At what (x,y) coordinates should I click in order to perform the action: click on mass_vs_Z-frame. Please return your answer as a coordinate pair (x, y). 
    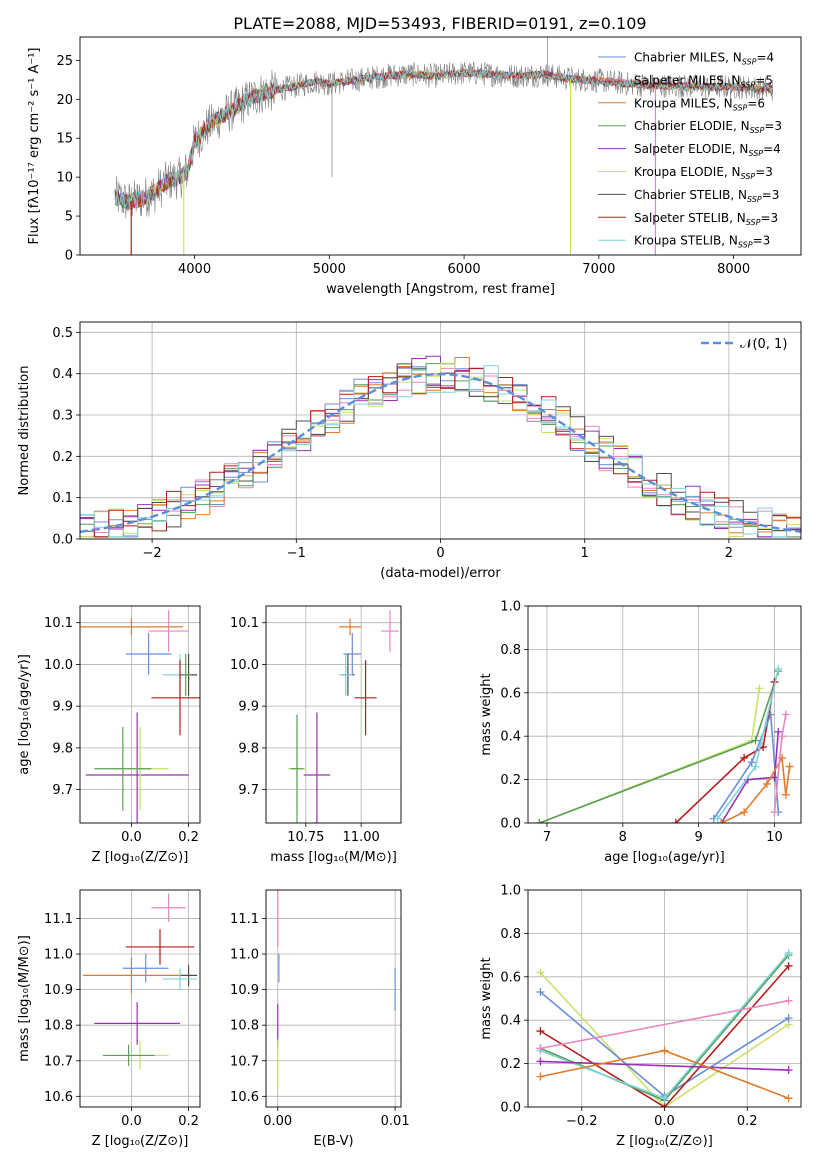
    Looking at the image, I should click on (140, 998).